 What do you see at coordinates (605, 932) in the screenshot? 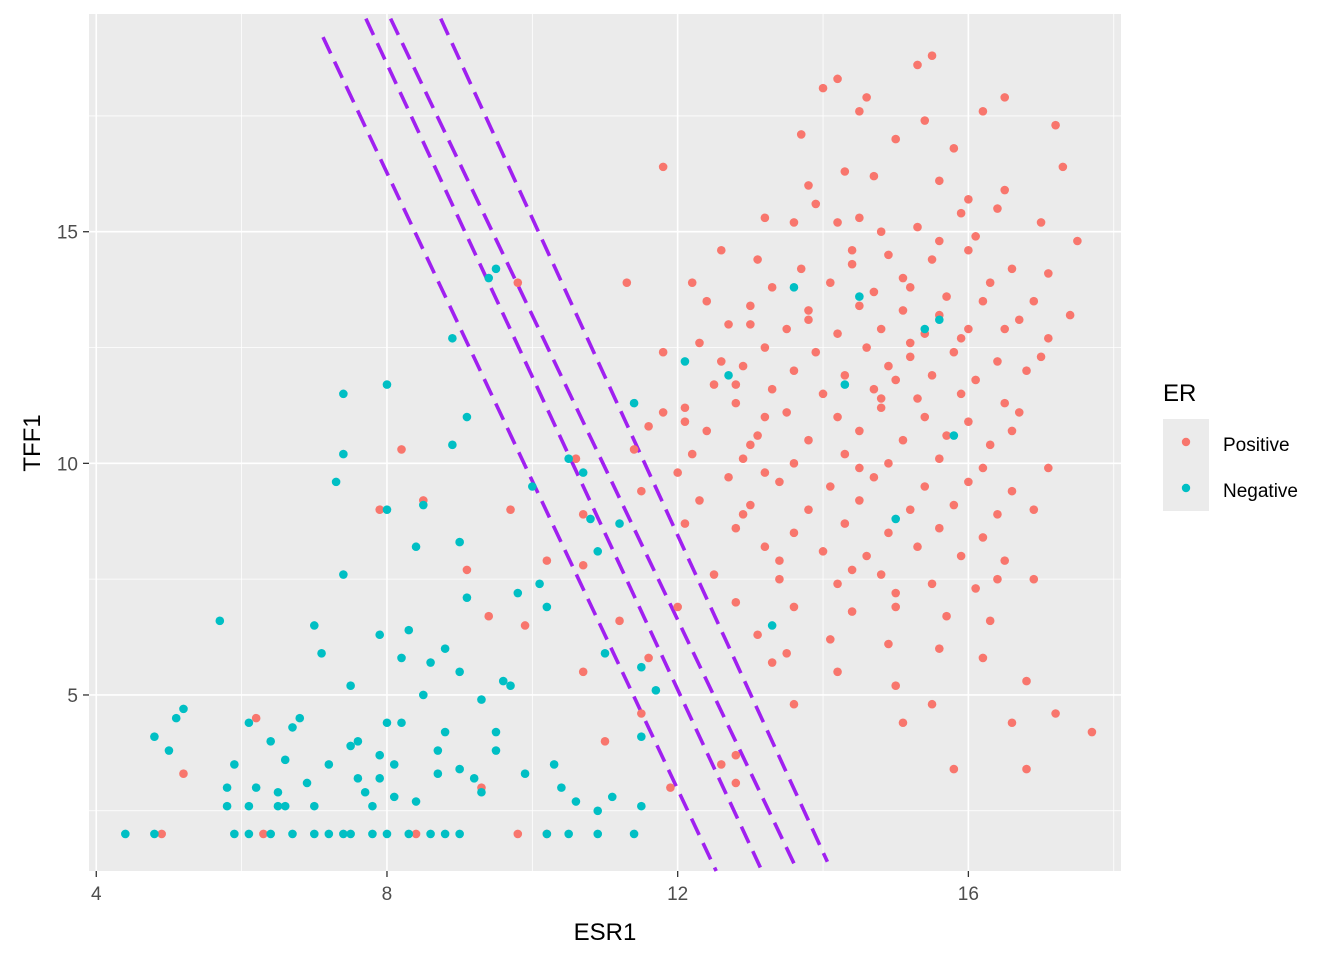
I see `x-axis-title: ESR1` at bounding box center [605, 932].